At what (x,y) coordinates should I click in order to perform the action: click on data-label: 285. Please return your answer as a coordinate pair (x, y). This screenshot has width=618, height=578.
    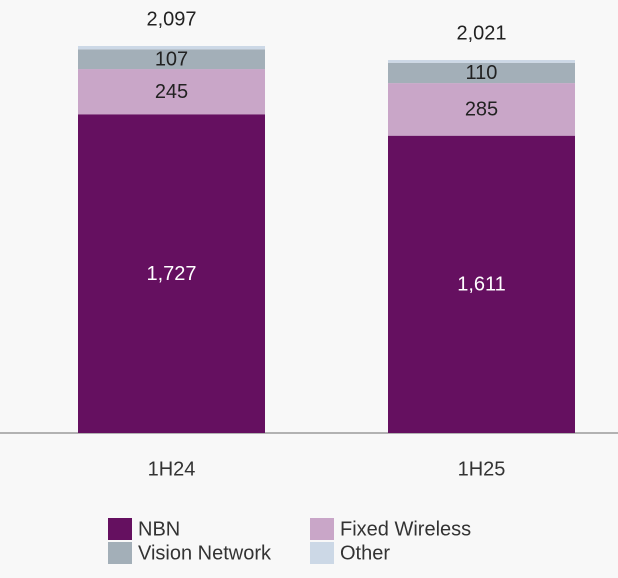
    Looking at the image, I should click on (481, 110).